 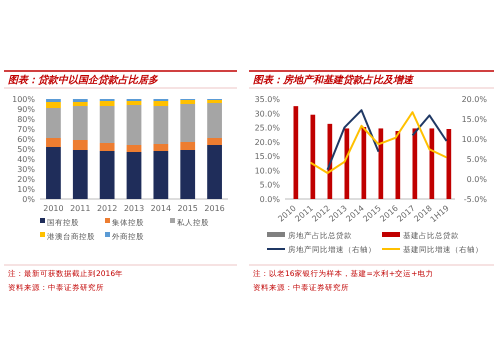 I want to click on y-tick-label: 100%, so click(x=24, y=99).